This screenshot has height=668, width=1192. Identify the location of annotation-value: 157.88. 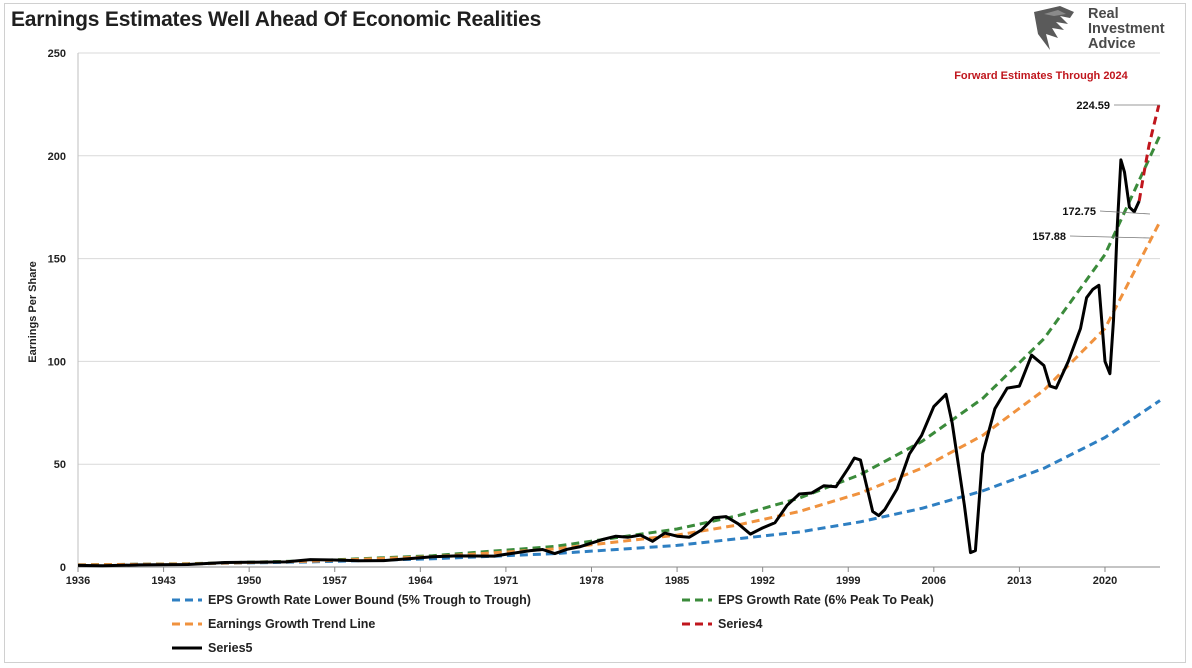
(1049, 237).